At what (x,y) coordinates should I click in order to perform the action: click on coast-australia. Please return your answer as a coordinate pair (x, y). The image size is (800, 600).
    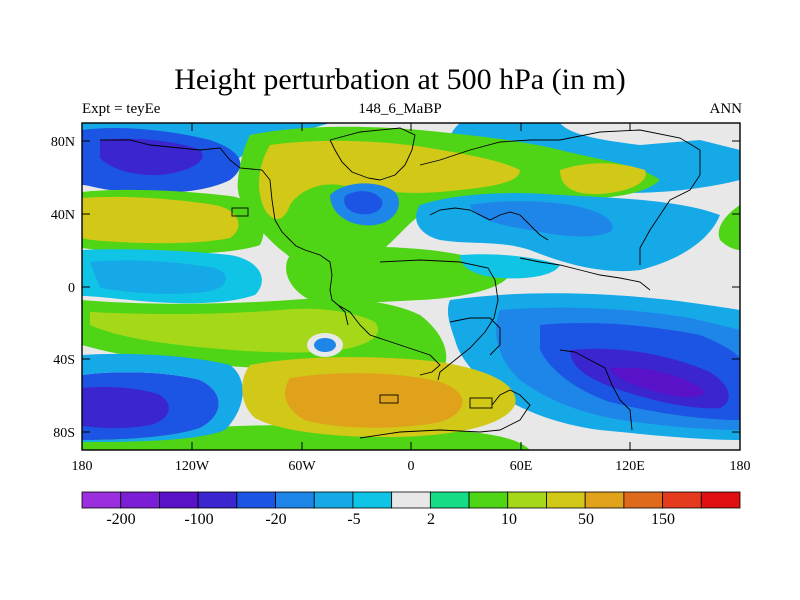
    Looking at the image, I should click on (596, 390).